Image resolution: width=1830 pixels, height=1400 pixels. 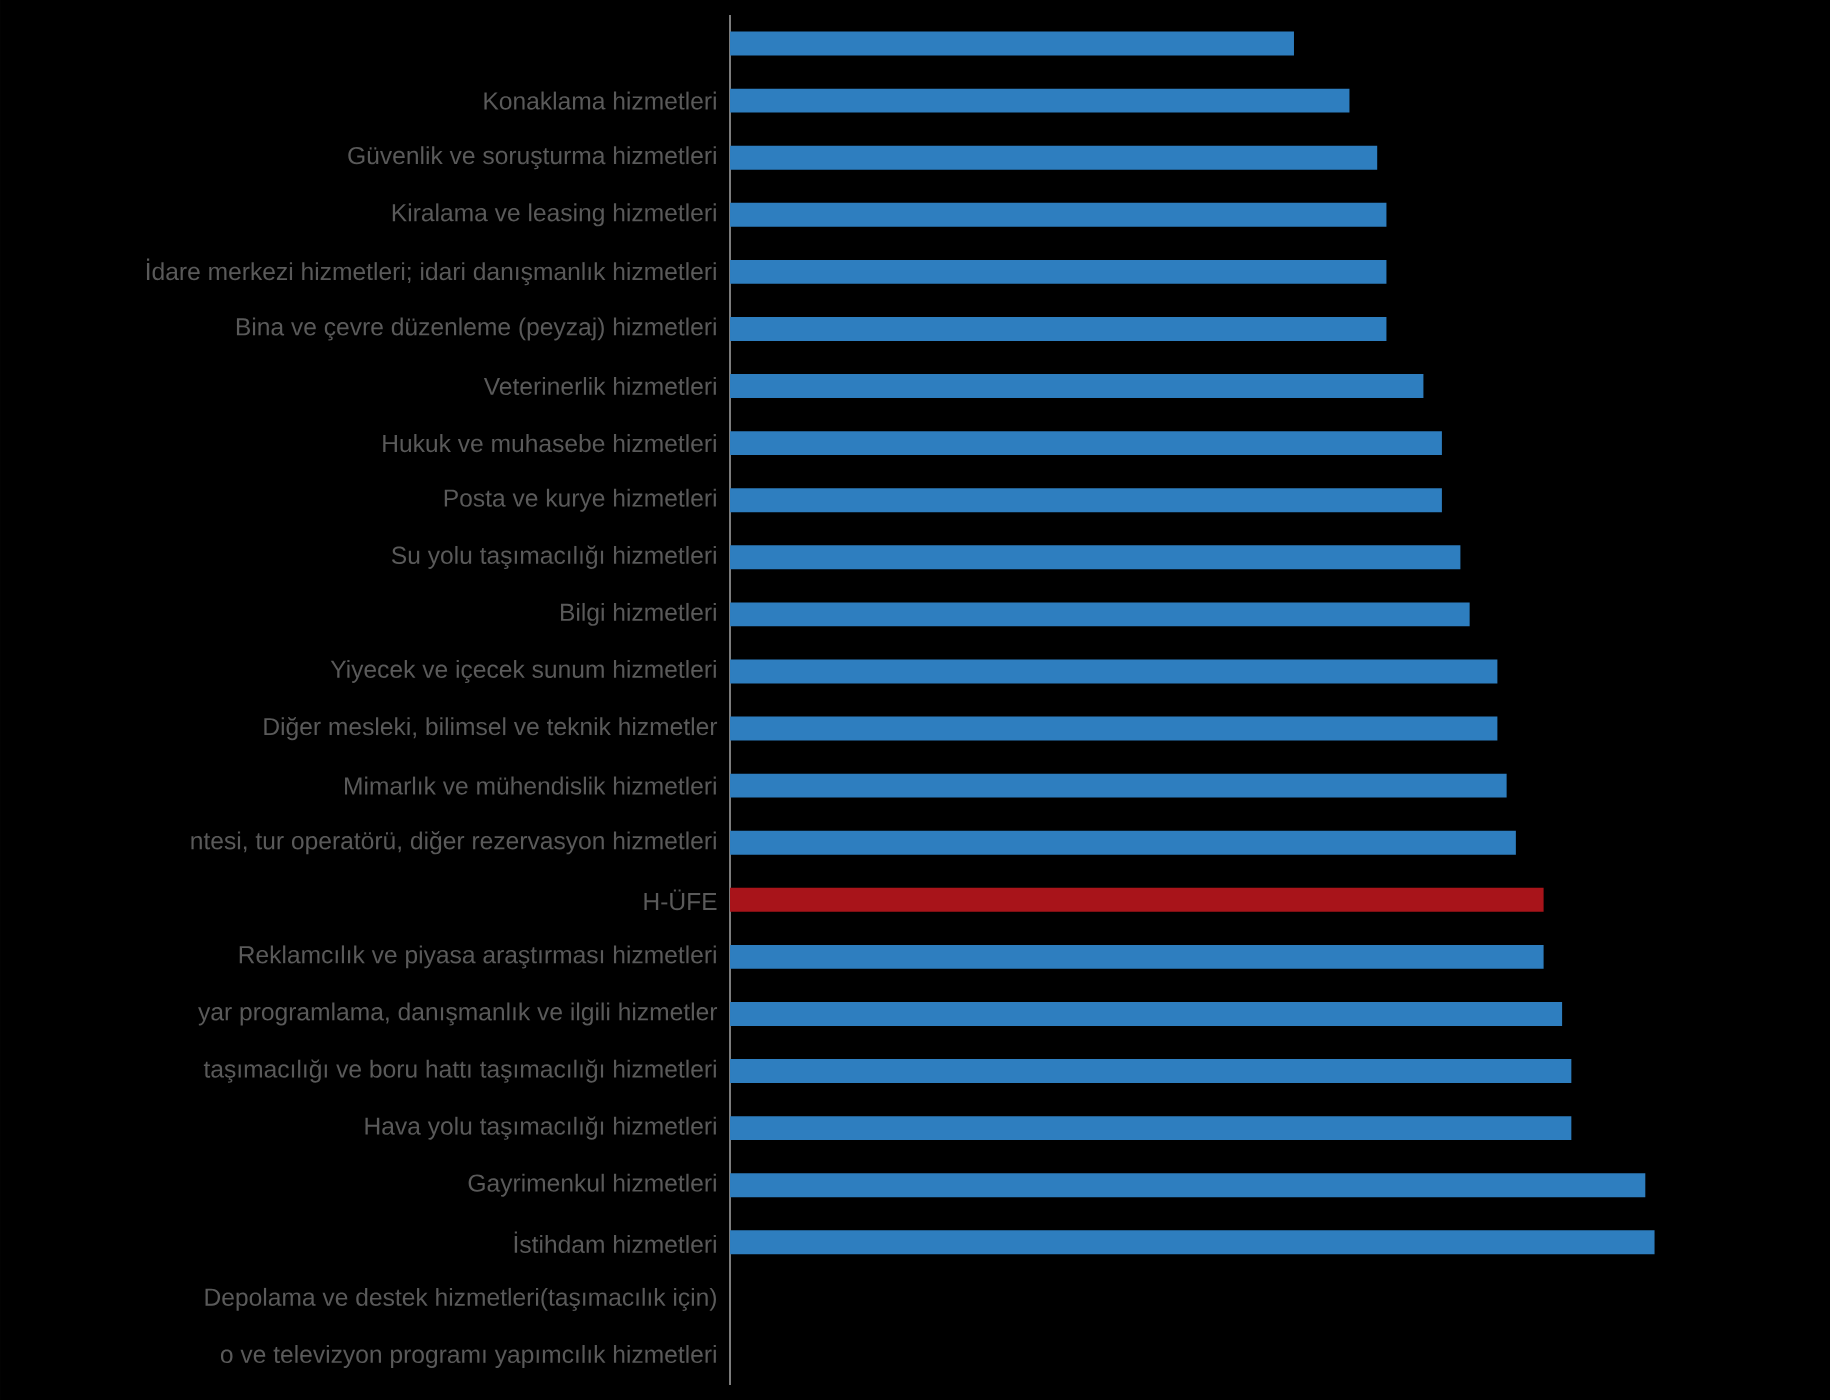 What do you see at coordinates (523, 671) in the screenshot?
I see `y-tick-label: Yiyecek ve içecek sunum hizmetleri` at bounding box center [523, 671].